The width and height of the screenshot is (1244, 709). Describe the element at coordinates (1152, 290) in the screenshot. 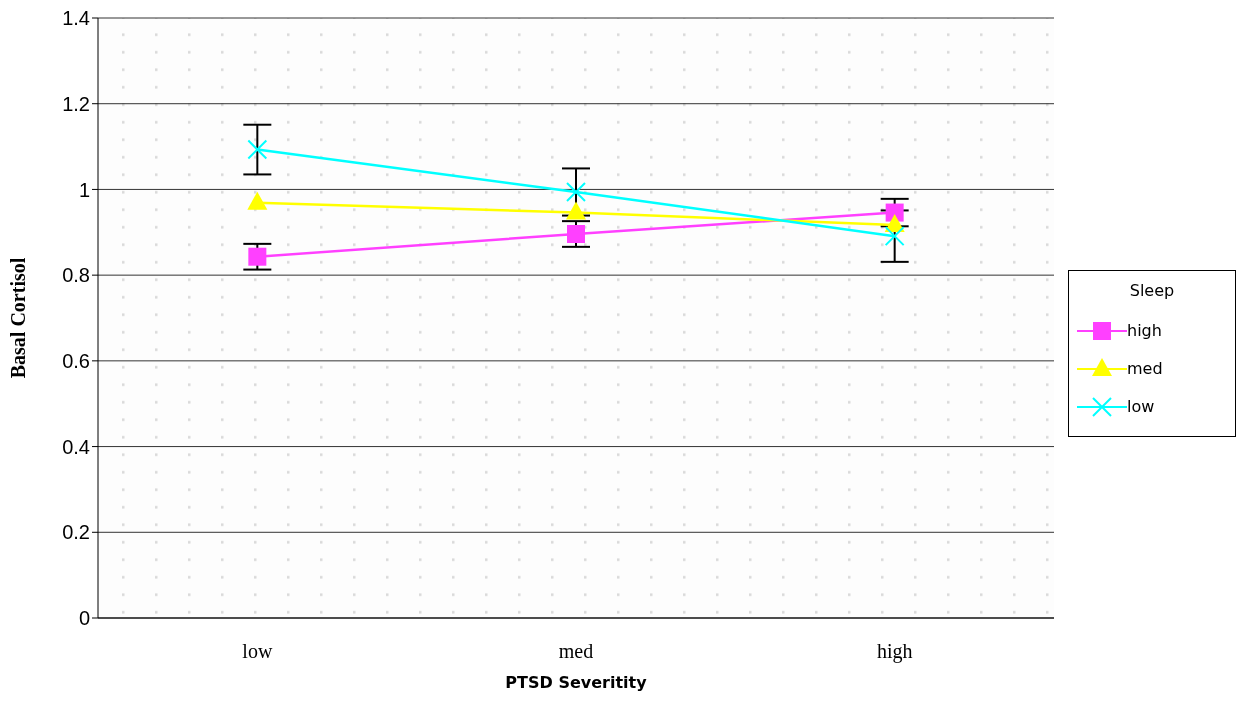

I see `legend-title: Sleep` at that location.